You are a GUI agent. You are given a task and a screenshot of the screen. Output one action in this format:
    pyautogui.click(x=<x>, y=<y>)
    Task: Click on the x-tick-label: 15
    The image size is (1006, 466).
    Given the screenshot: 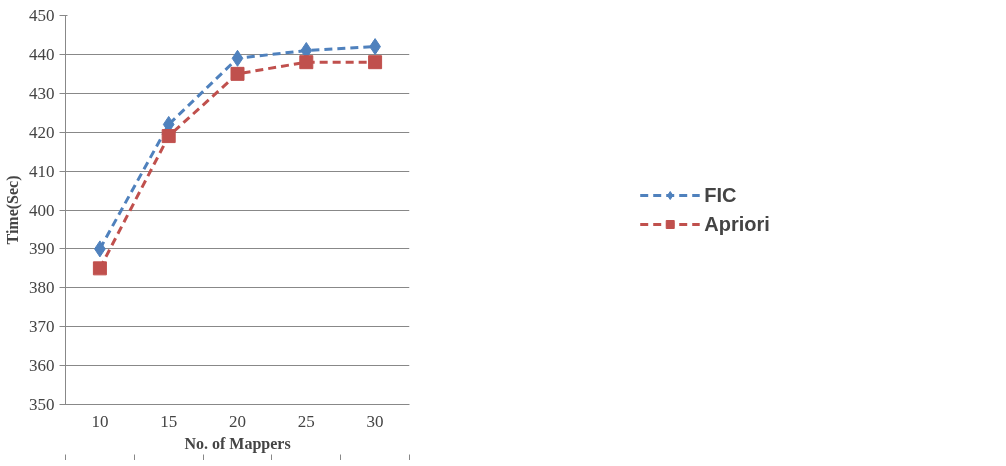 What is the action you would take?
    pyautogui.click(x=169, y=421)
    